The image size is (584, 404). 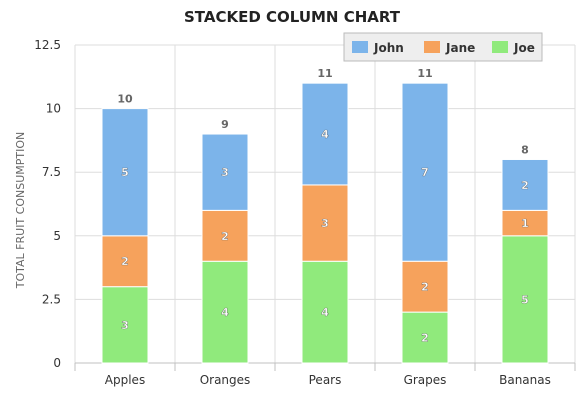 I want to click on legend-box, so click(x=443, y=47).